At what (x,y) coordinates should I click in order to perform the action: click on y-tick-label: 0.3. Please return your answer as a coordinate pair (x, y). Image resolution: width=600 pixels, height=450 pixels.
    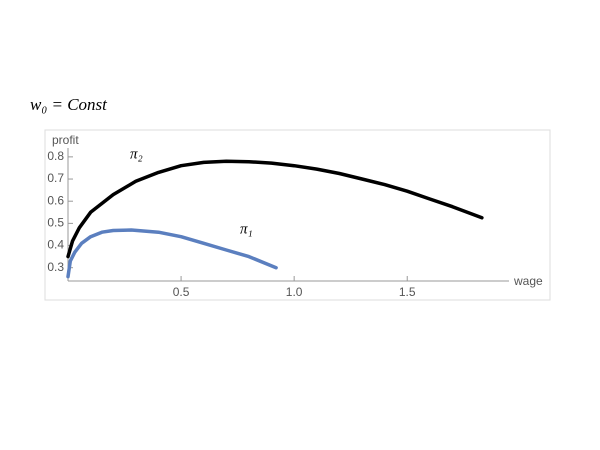
    Looking at the image, I should click on (55, 267).